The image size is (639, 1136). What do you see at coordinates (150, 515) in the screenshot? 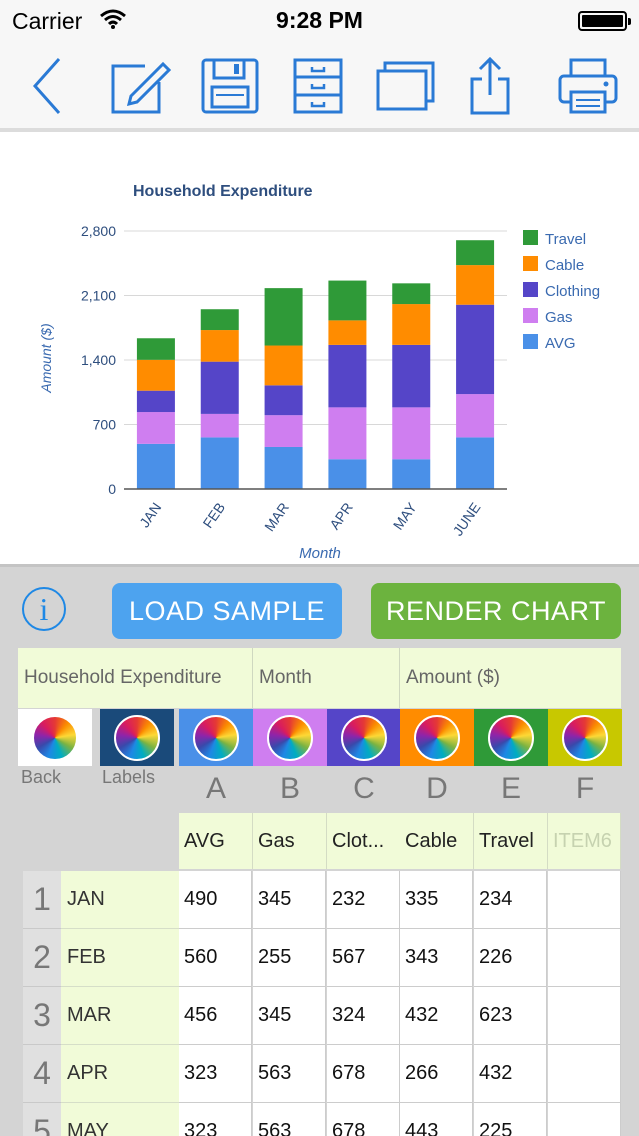
I see `x-tick-label: JAN` at bounding box center [150, 515].